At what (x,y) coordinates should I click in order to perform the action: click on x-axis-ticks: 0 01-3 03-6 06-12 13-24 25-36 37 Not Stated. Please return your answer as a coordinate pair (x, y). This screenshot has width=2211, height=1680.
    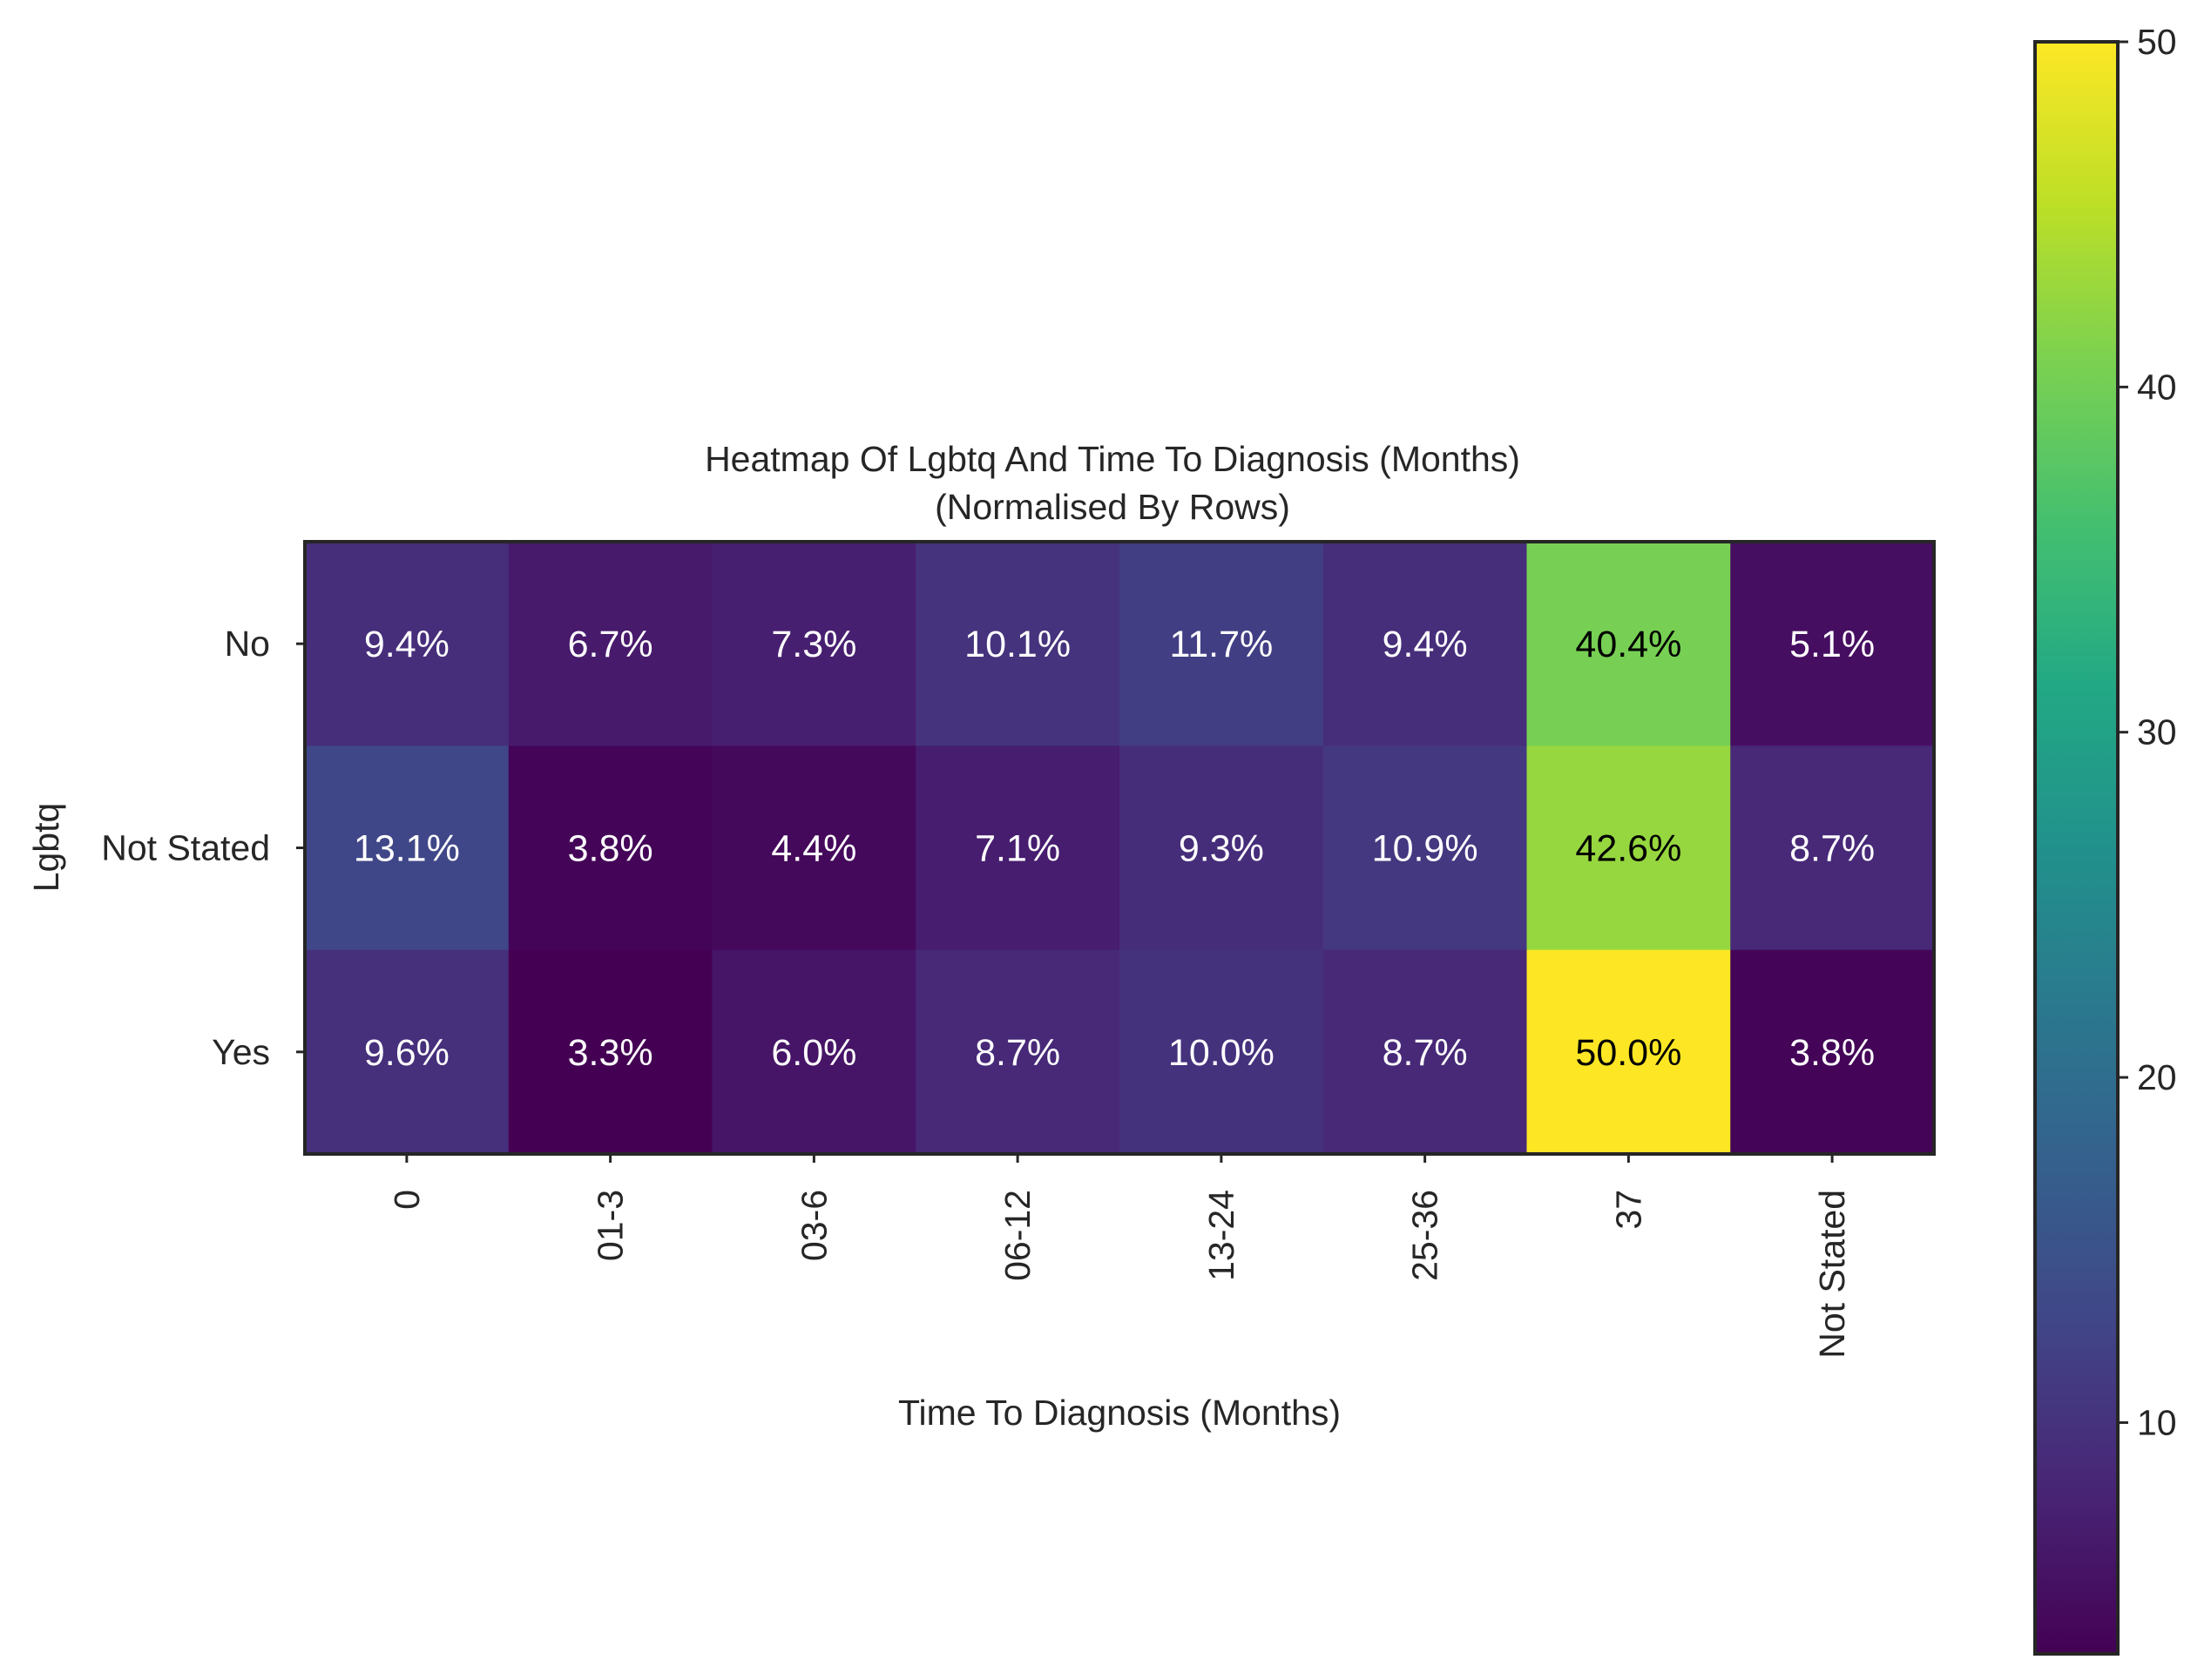
    Looking at the image, I should click on (1120, 1256).